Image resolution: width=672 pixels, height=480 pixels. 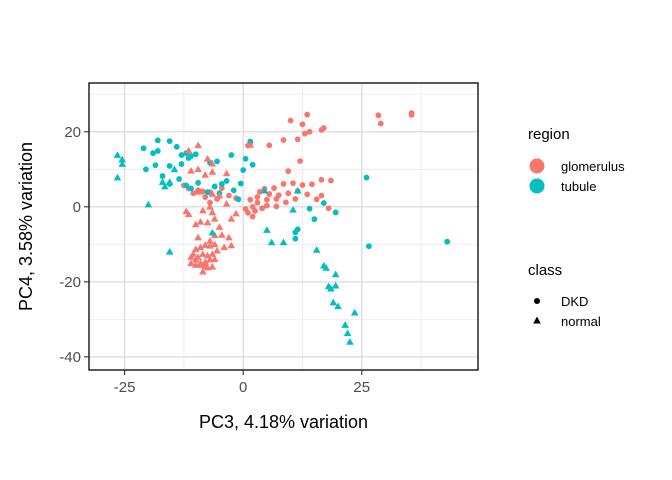 I want to click on legend-dkd-swatch, so click(x=537, y=301).